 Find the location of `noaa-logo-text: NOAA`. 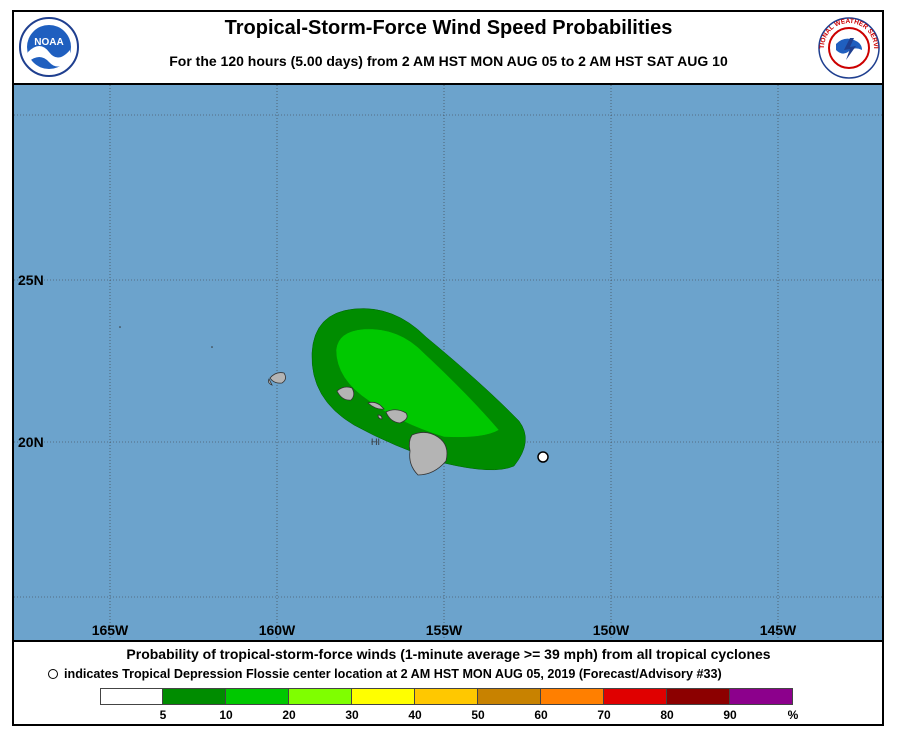

noaa-logo-text: NOAA is located at coordinates (48, 42).